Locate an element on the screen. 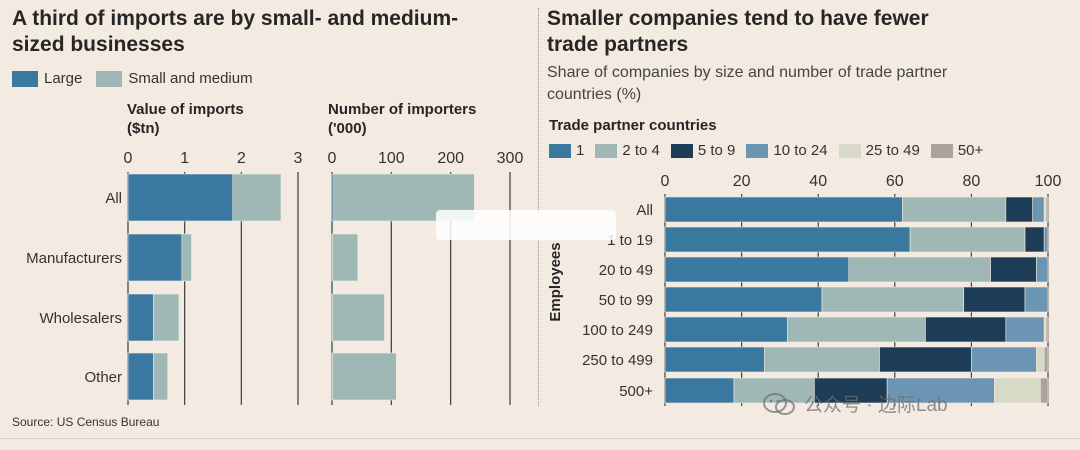 Image resolution: width=1080 pixels, height=450 pixels. trade-tick-label-40: 40 is located at coordinates (818, 181).